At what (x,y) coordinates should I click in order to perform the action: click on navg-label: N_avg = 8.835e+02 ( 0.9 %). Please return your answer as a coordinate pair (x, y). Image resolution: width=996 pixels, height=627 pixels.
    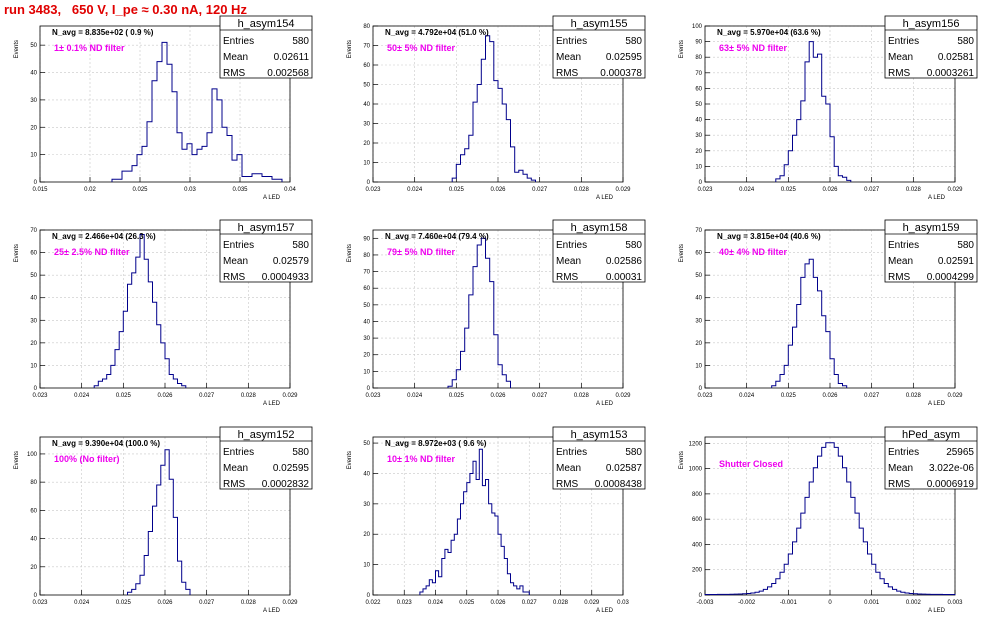
    Looking at the image, I should click on (103, 32).